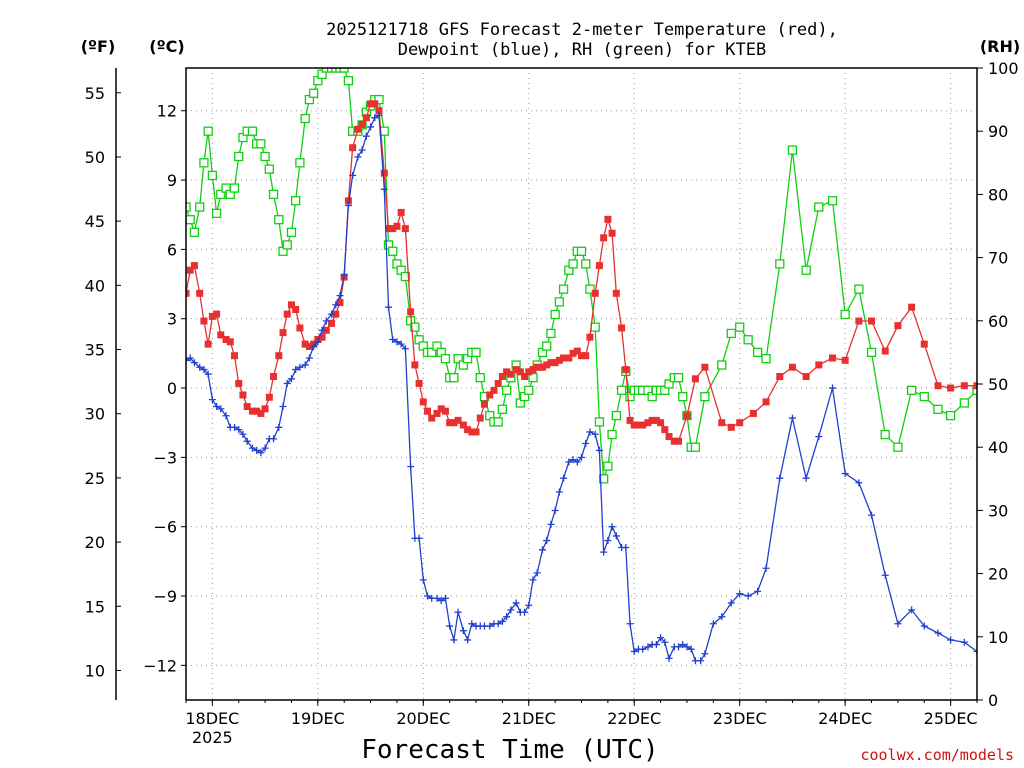 The height and width of the screenshot is (768, 1024). I want to click on celsius-tick-label: −3, so click(165, 457).